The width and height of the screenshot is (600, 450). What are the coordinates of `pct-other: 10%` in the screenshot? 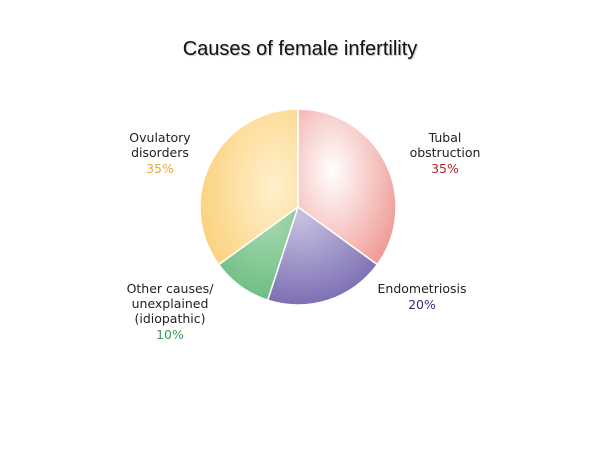 It's located at (170, 334).